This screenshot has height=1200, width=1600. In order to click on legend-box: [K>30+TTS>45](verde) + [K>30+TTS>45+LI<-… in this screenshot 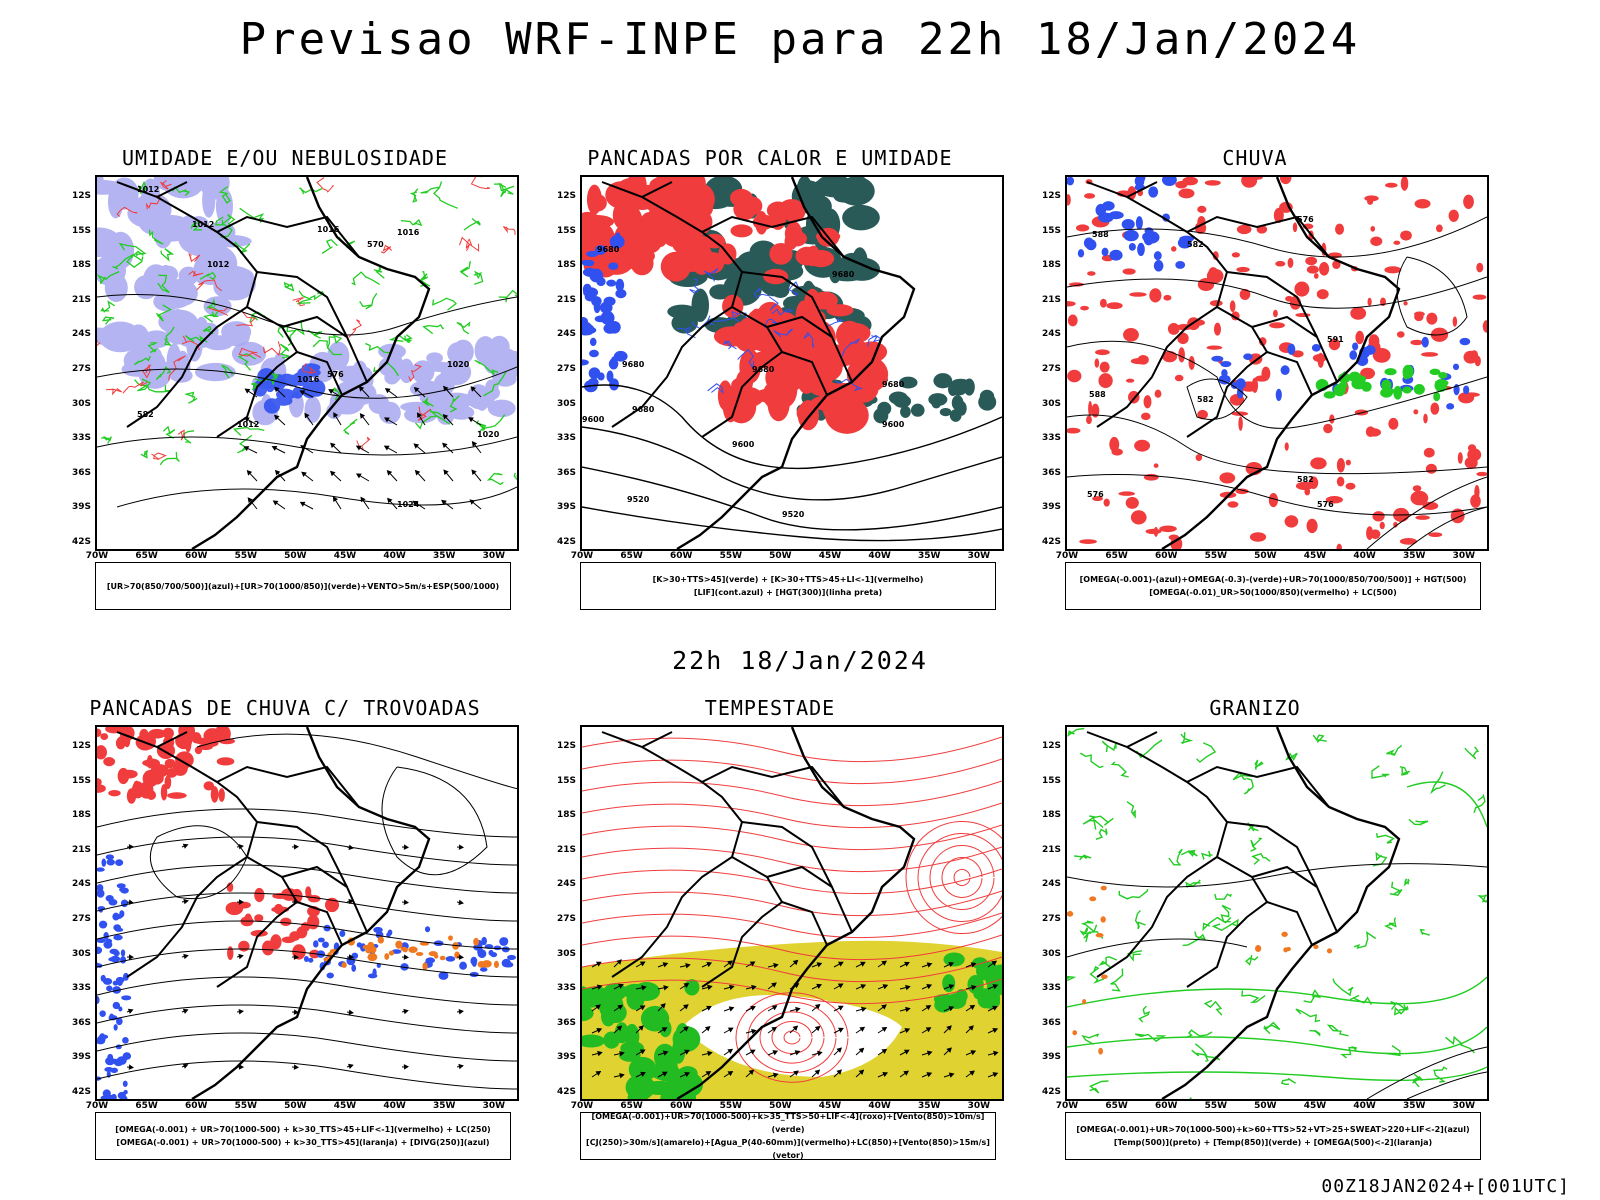, I will do `click(788, 586)`.